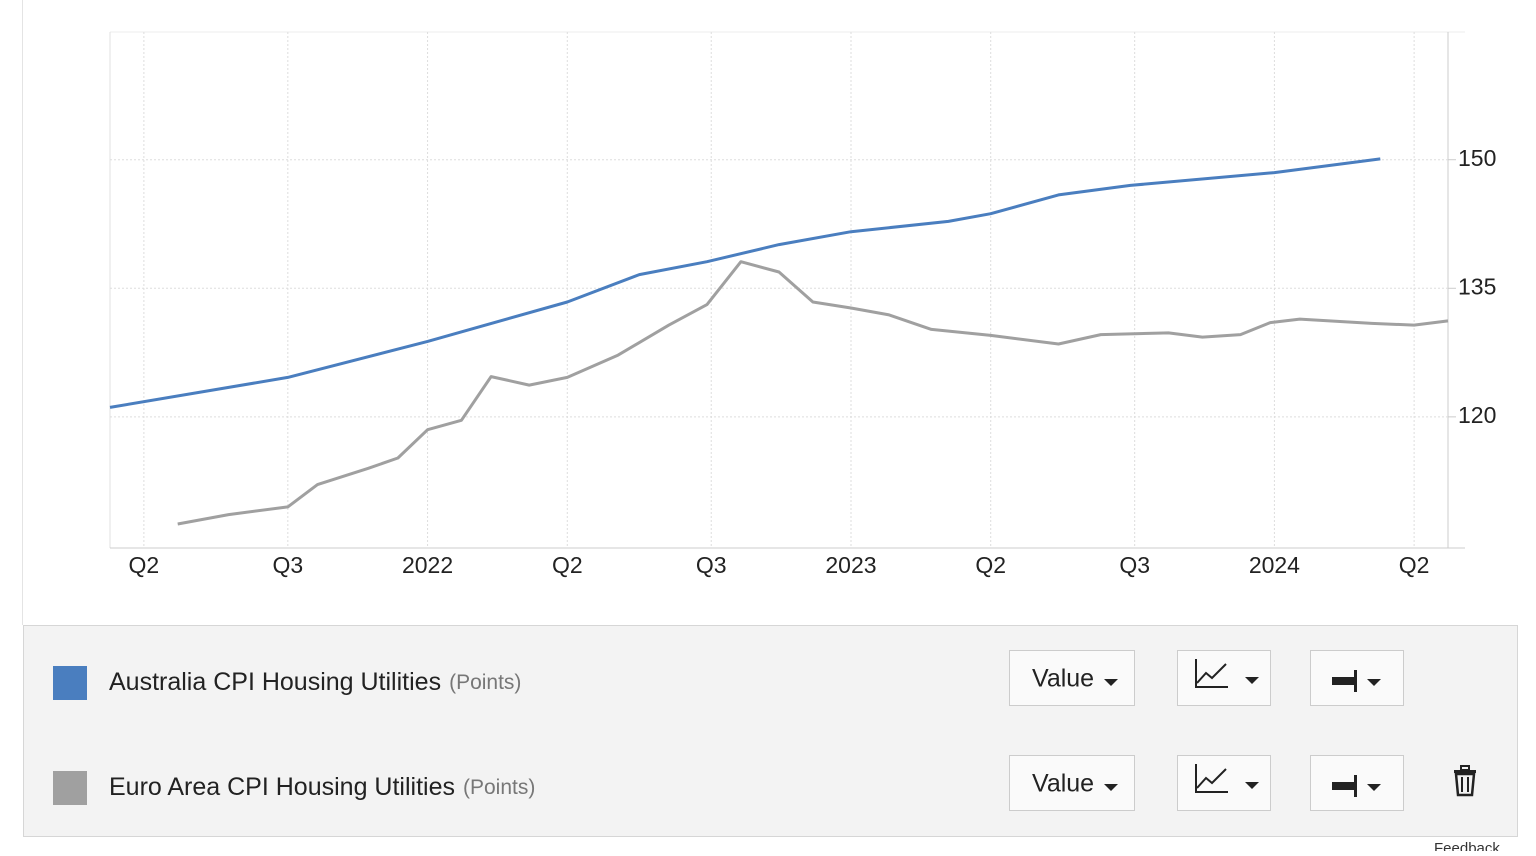 The width and height of the screenshot is (1536, 856). Describe the element at coordinates (1467, 848) in the screenshot. I see `feedback: Feedback` at that location.